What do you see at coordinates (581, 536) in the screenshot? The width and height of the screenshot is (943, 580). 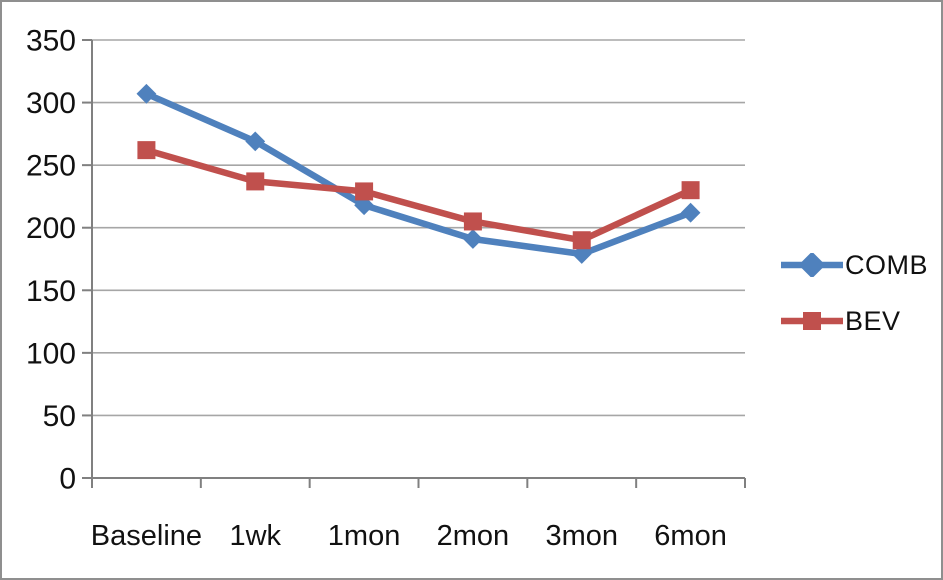 I see `x-tick-label: 3mon` at bounding box center [581, 536].